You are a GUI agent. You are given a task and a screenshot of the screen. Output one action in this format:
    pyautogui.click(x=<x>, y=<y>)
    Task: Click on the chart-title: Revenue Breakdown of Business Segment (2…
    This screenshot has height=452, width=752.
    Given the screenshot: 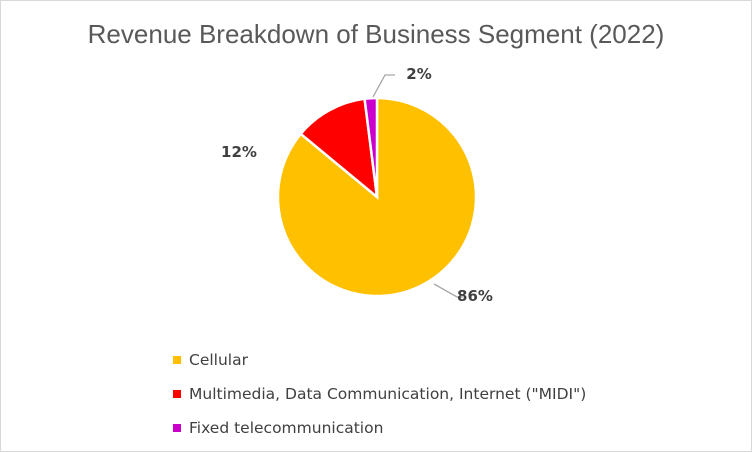 What is the action you would take?
    pyautogui.click(x=376, y=34)
    